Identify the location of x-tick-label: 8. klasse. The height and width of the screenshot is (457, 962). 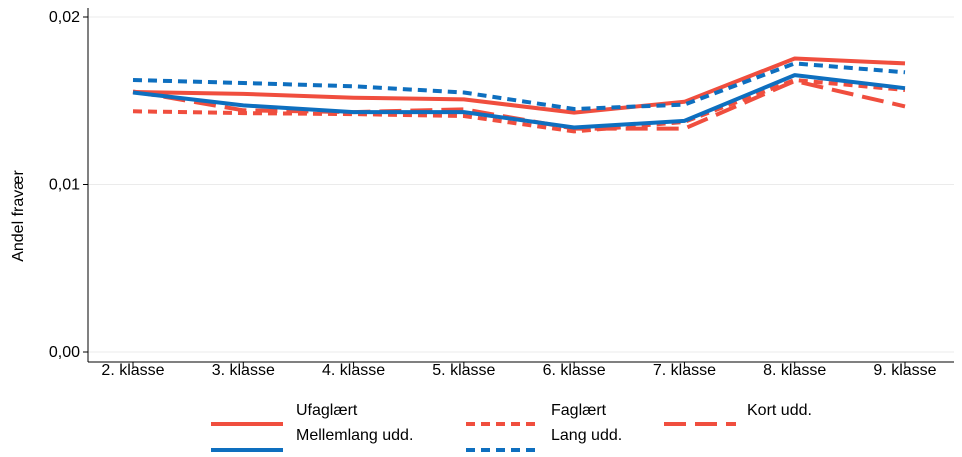
(794, 370).